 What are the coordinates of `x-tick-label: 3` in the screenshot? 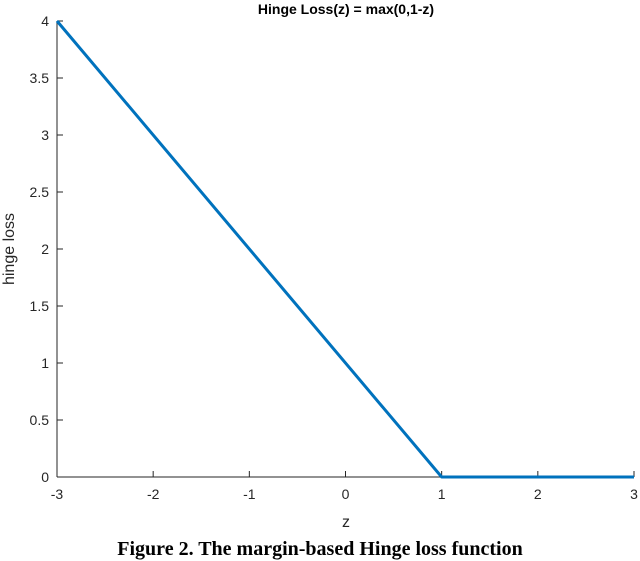 It's located at (634, 494).